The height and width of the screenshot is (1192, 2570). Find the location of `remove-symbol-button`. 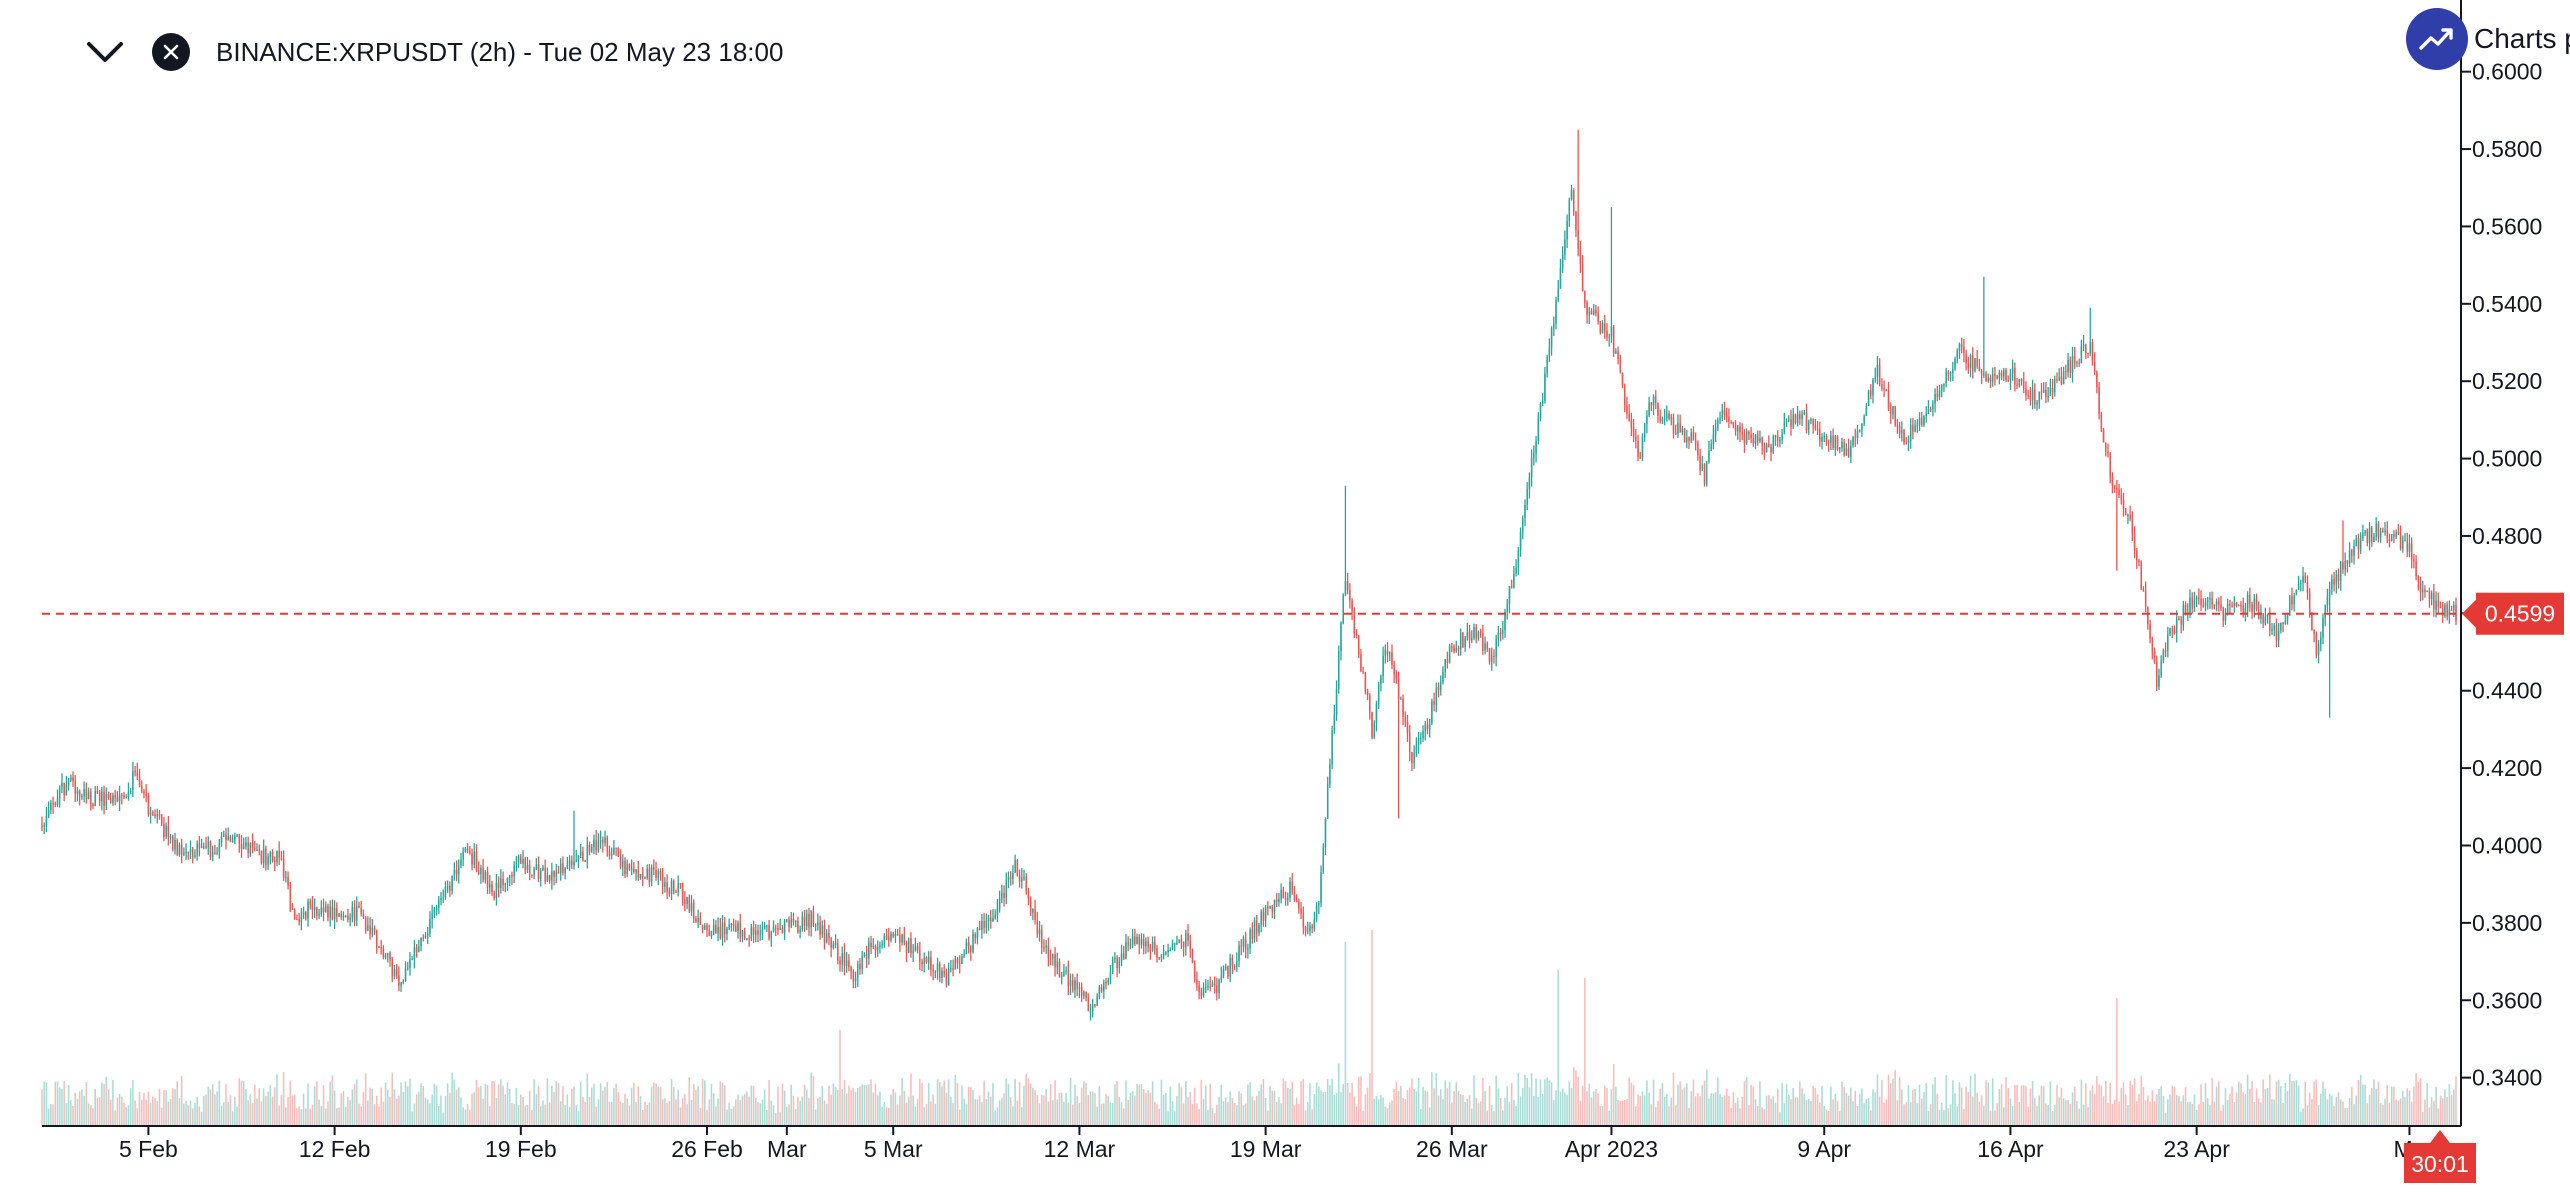

remove-symbol-button is located at coordinates (171, 52).